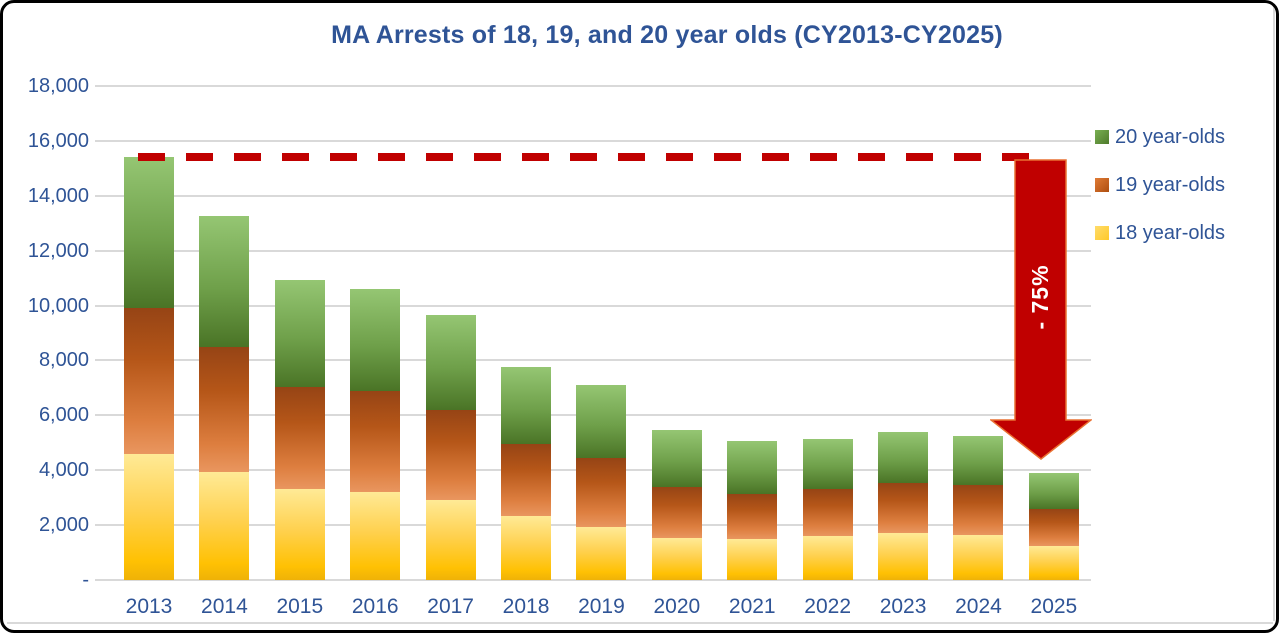  I want to click on legend-item-18-year-olds: 18 year-olds, so click(1160, 232).